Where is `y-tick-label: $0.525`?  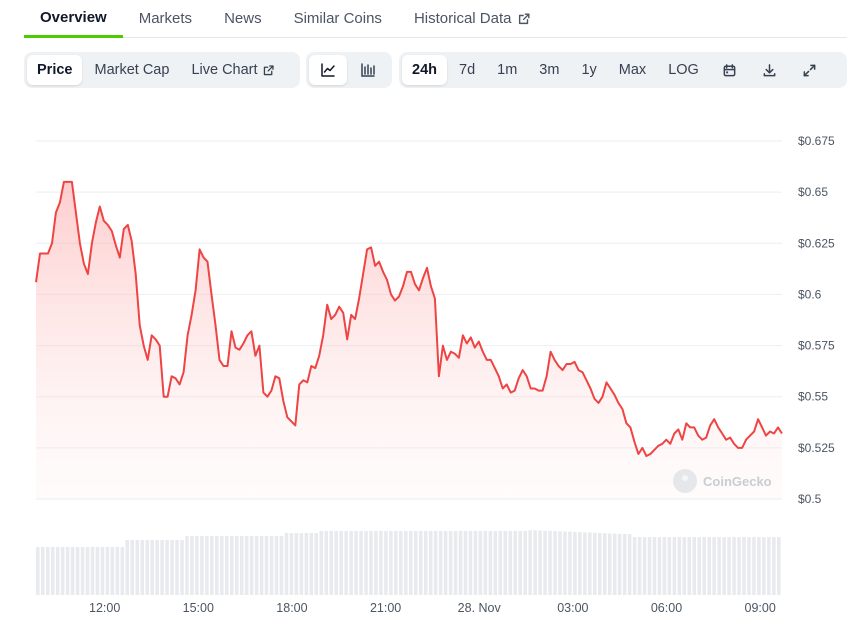 y-tick-label: $0.525 is located at coordinates (816, 448).